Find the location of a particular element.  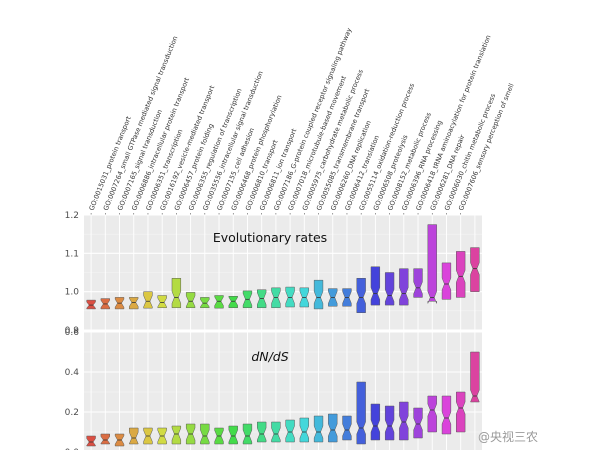

panel-title: dN/dS is located at coordinates (269, 356).